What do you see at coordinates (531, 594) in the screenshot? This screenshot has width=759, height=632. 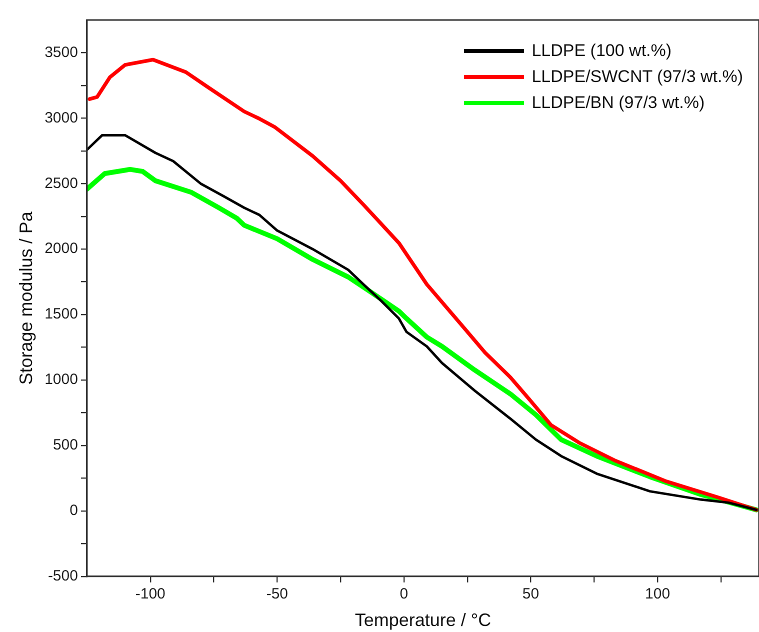 I see `x-tick-label: 50` at bounding box center [531, 594].